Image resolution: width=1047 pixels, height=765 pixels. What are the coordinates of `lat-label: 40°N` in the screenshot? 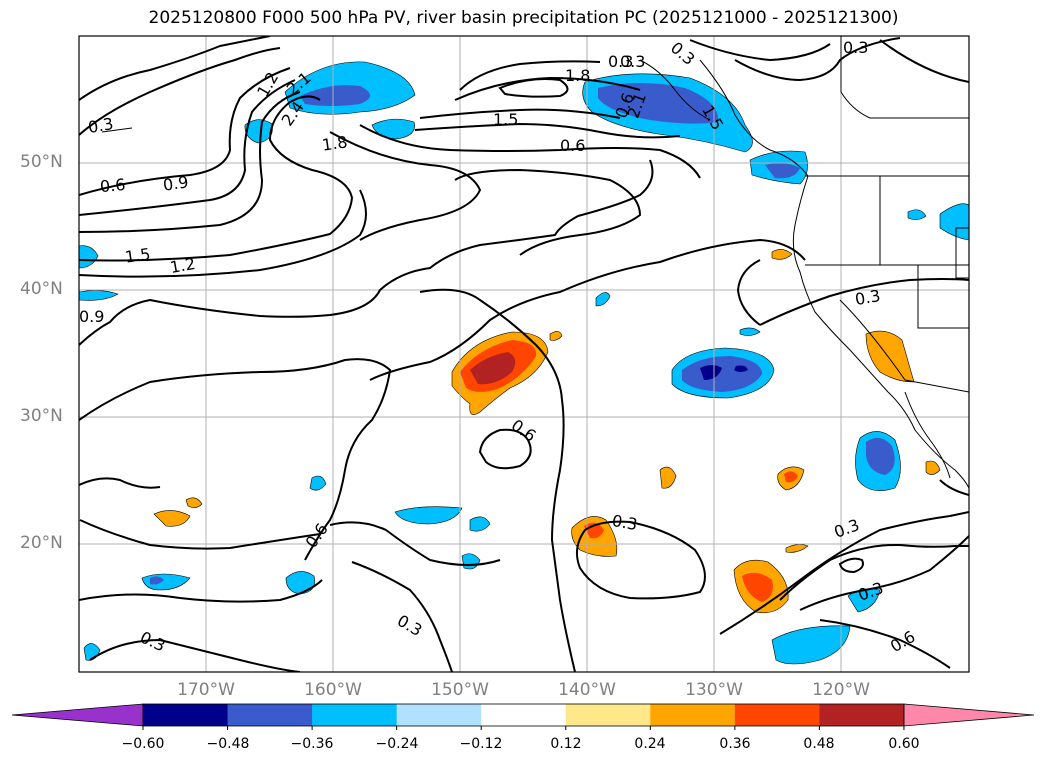 It's located at (41, 289).